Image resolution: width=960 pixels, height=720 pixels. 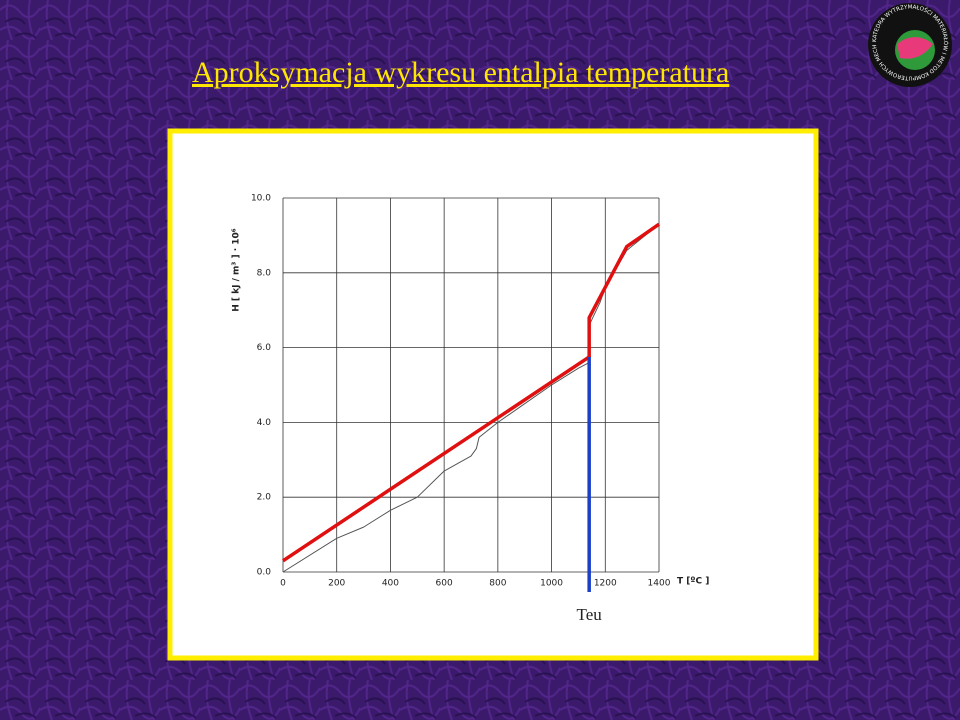 What do you see at coordinates (551, 584) in the screenshot?
I see `x-tick-label: 1000` at bounding box center [551, 584].